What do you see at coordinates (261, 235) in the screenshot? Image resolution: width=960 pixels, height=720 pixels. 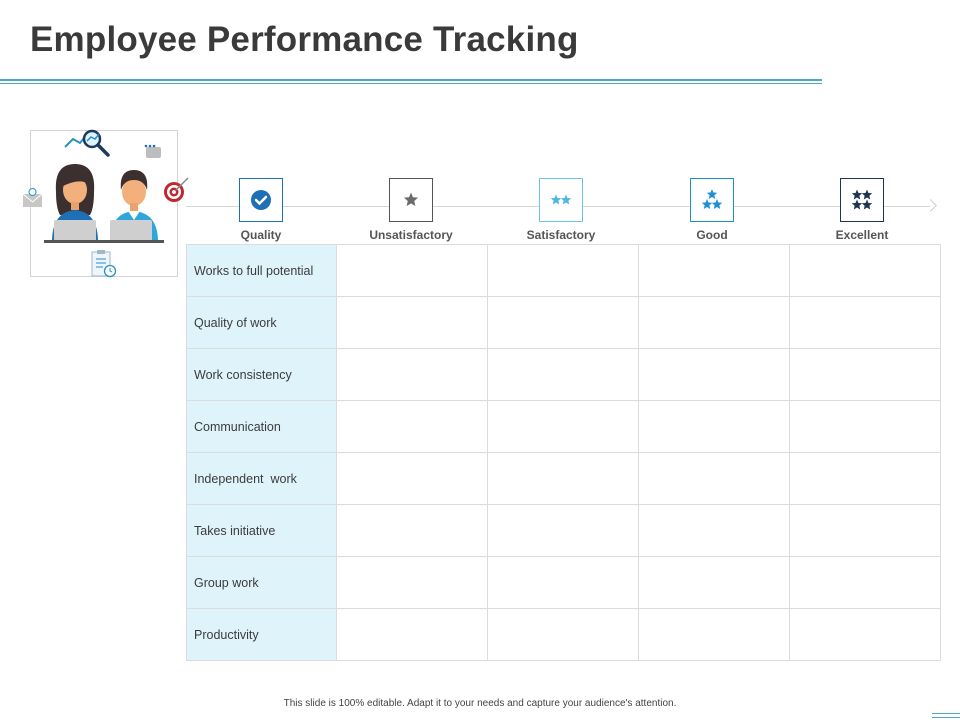 I see `rating-label-quality: Quality` at bounding box center [261, 235].